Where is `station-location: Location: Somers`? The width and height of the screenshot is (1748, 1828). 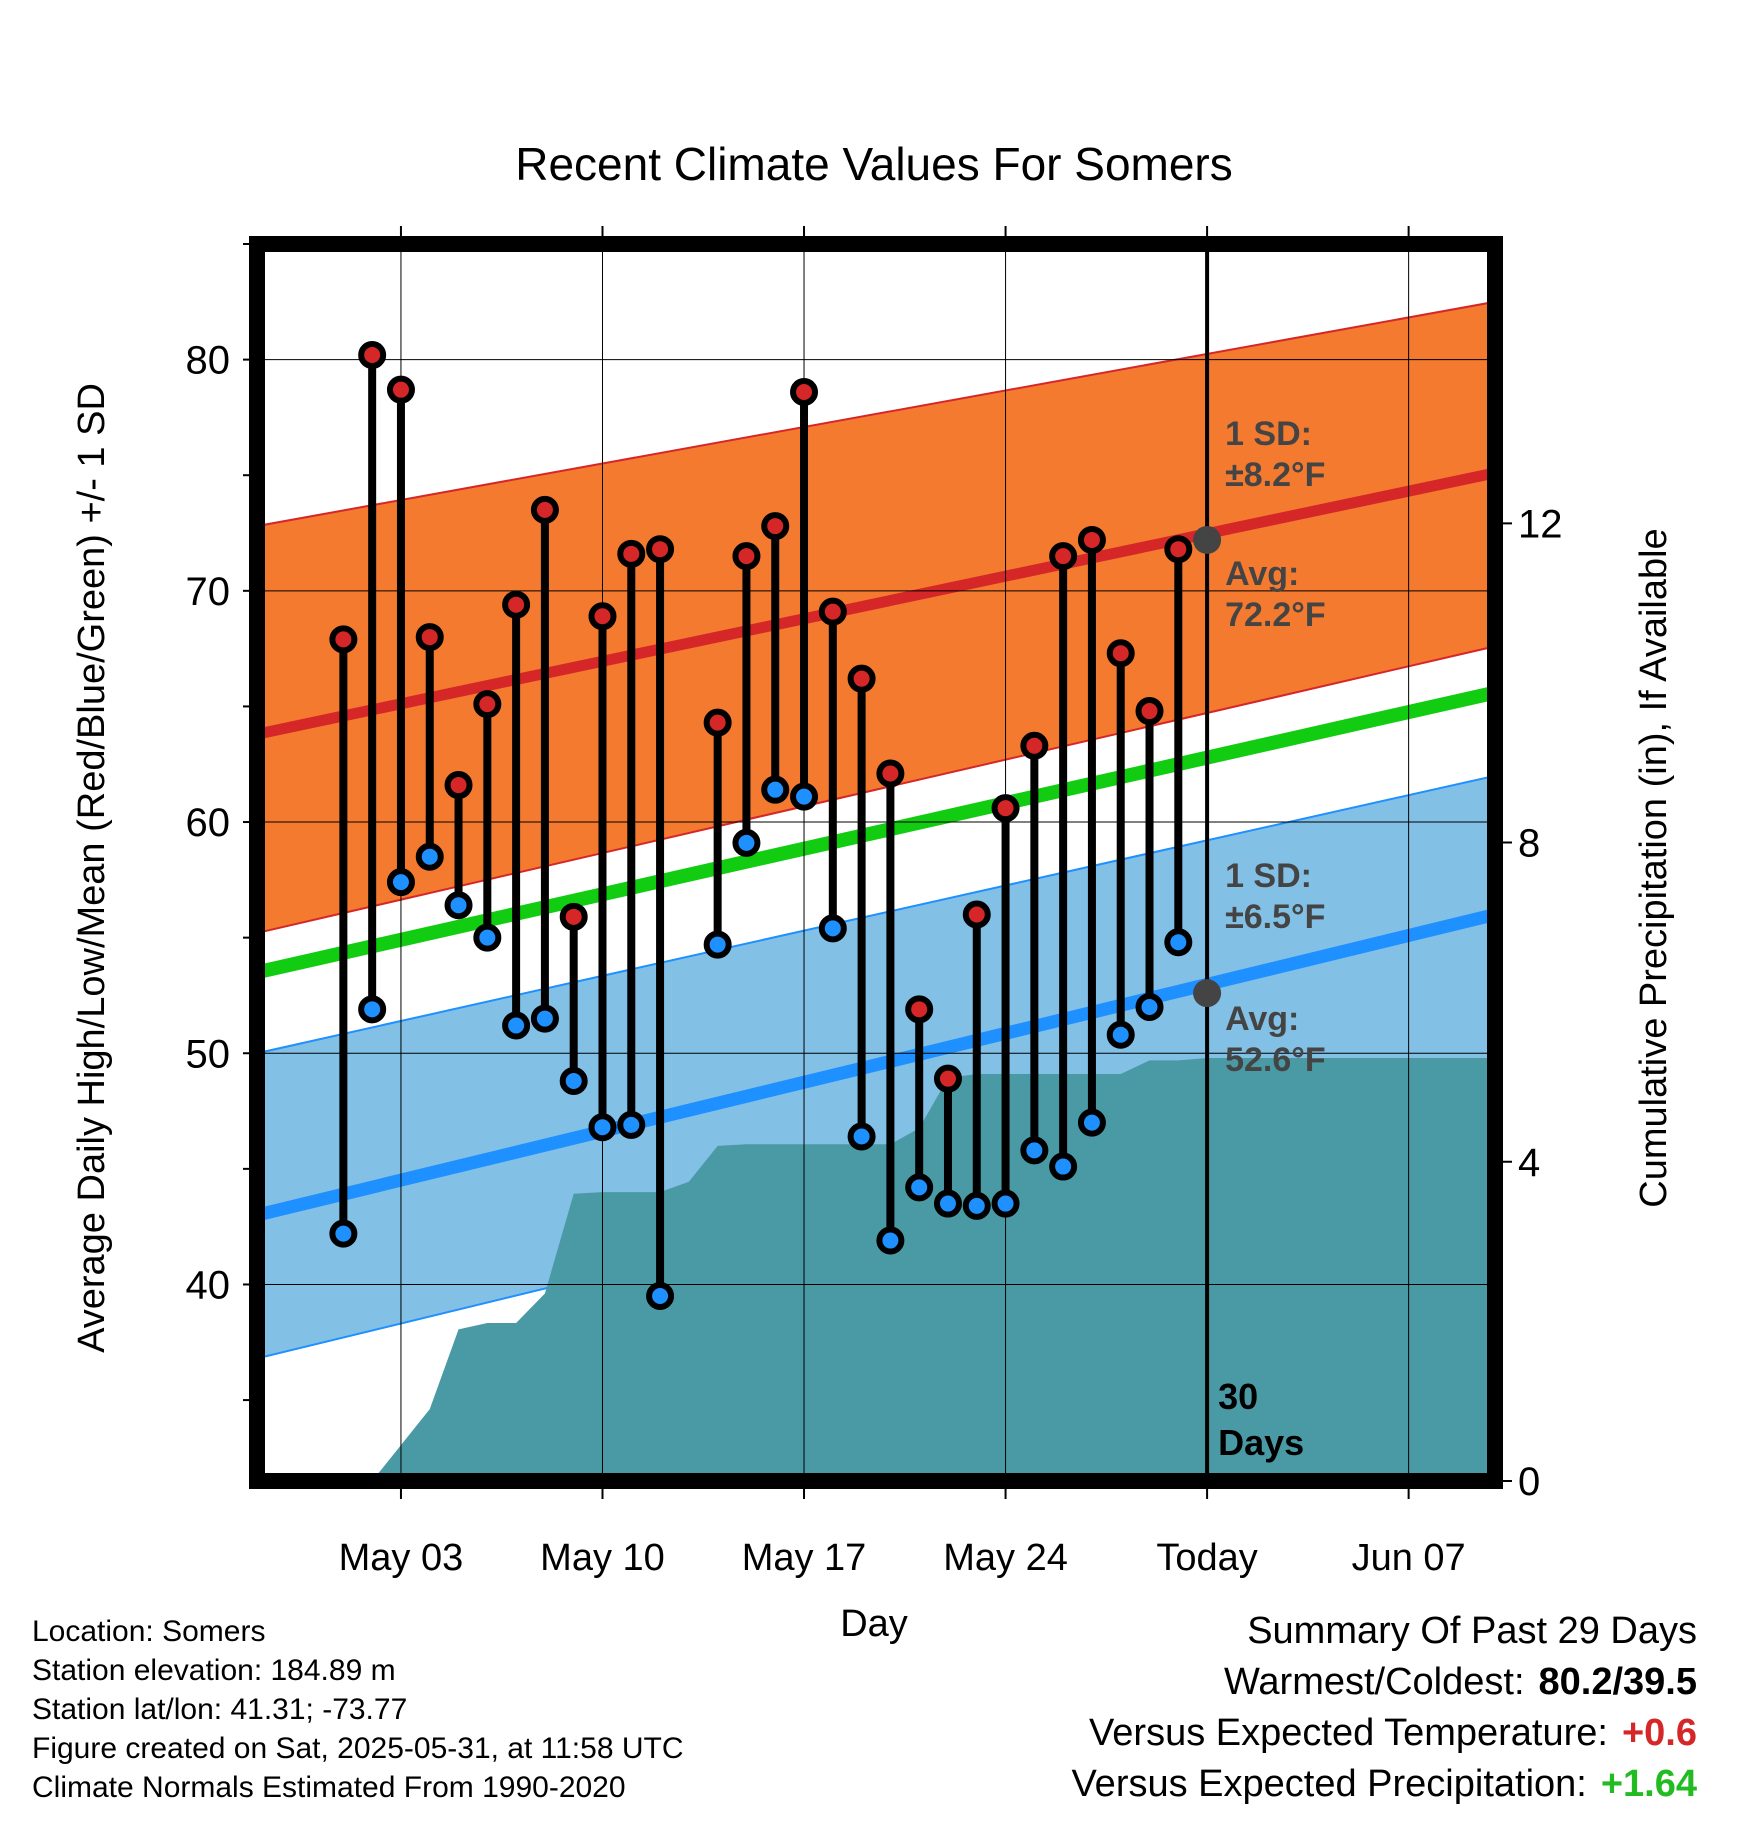
station-location: Location: Somers is located at coordinates (149, 1631).